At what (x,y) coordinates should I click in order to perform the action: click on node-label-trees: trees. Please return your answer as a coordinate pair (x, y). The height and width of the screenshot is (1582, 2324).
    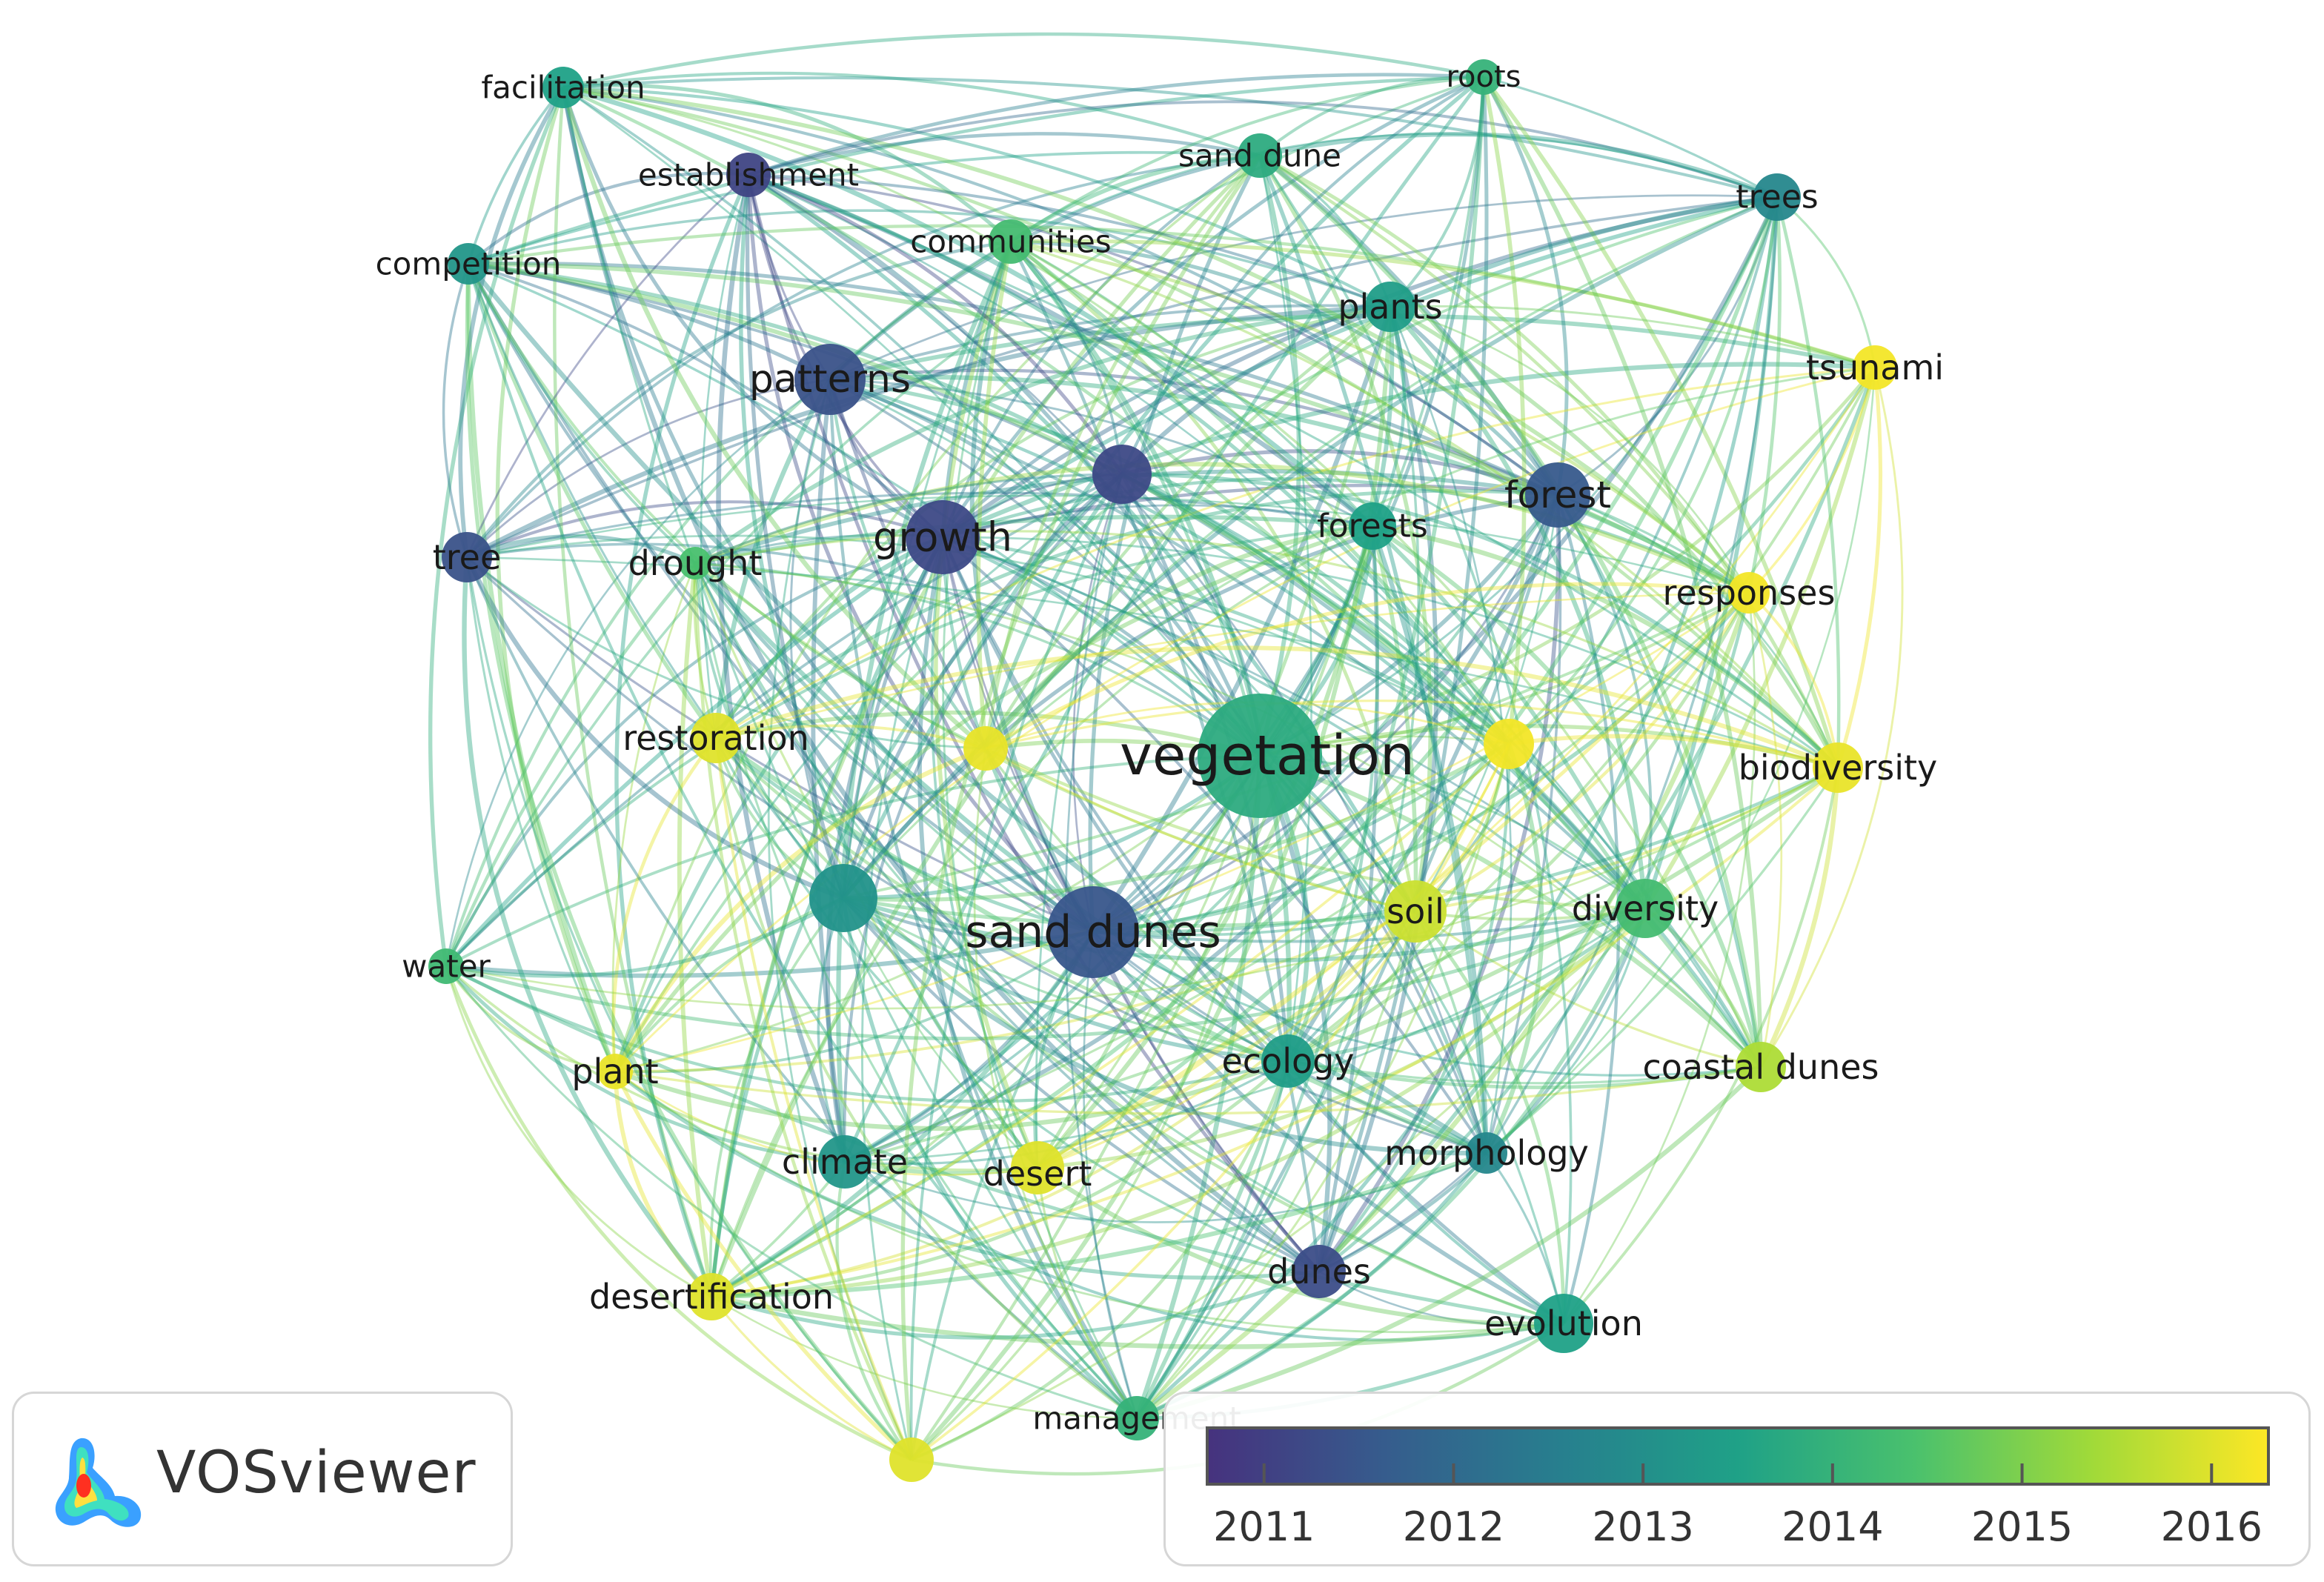
    Looking at the image, I should click on (1777, 197).